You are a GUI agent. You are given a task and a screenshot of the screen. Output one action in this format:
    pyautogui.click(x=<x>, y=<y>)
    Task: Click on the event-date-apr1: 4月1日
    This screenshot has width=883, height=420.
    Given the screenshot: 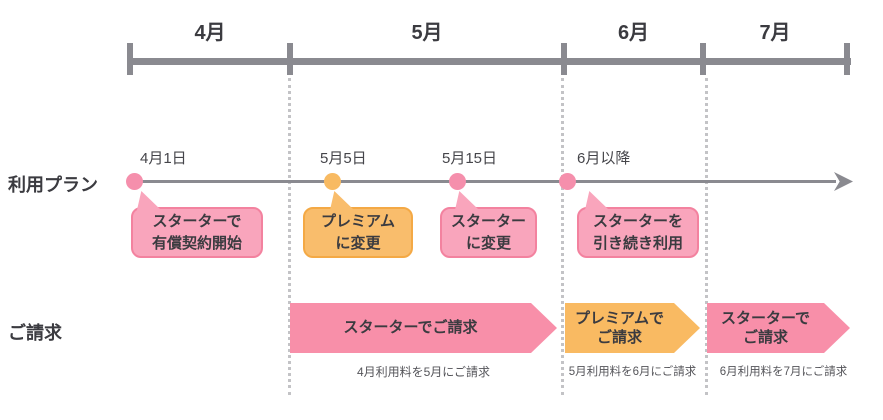 What is the action you would take?
    pyautogui.click(x=163, y=158)
    